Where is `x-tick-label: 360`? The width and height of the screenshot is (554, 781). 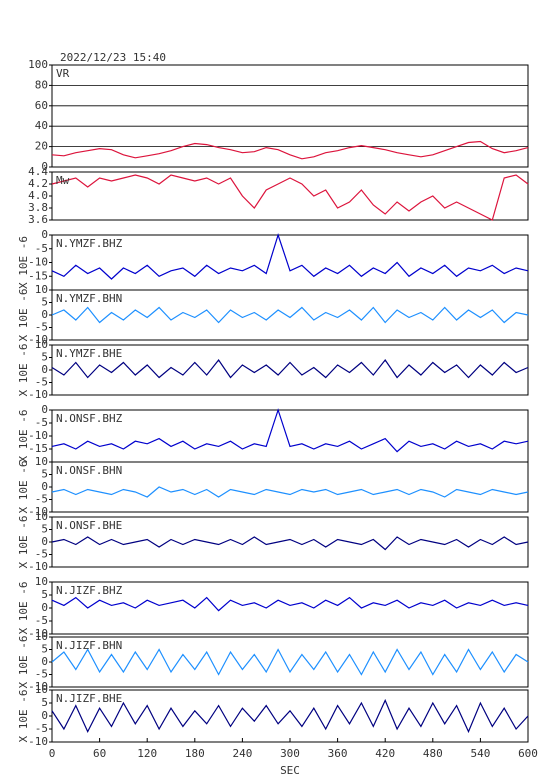
x-tick-label: 360 is located at coordinates (338, 753).